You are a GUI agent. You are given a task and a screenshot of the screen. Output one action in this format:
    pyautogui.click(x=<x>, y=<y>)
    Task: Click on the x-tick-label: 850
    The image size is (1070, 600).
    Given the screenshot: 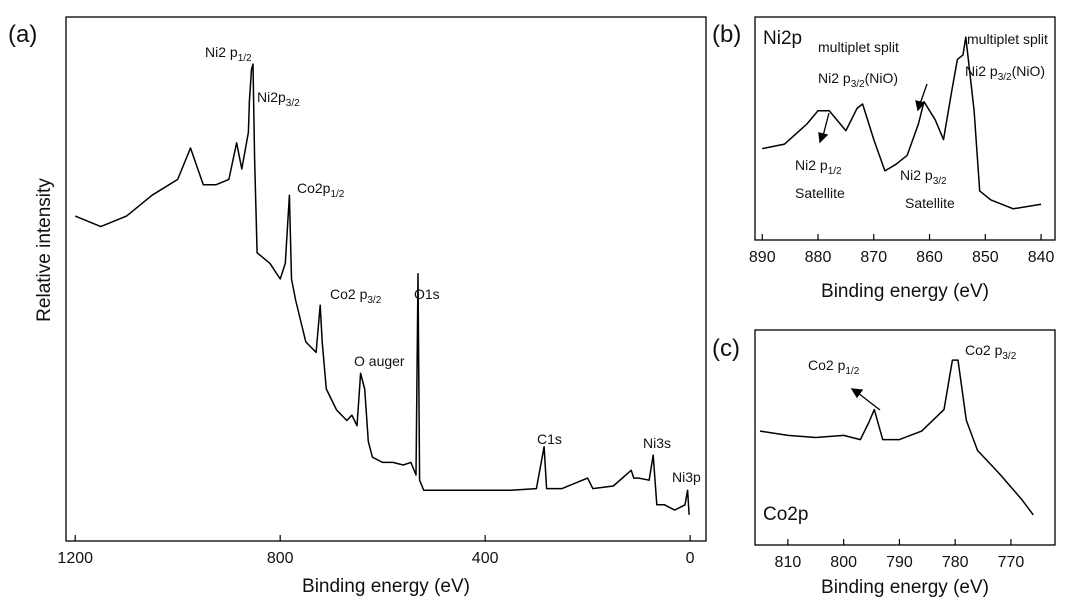 What is the action you would take?
    pyautogui.click(x=985, y=257)
    